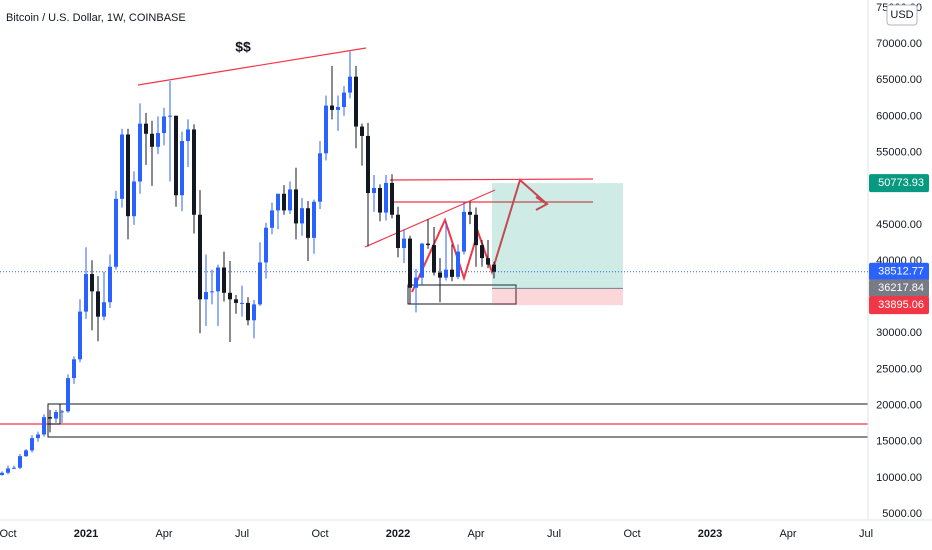 The height and width of the screenshot is (550, 932). Describe the element at coordinates (899, 369) in the screenshot. I see `y-tick-label: 25000.00` at that location.